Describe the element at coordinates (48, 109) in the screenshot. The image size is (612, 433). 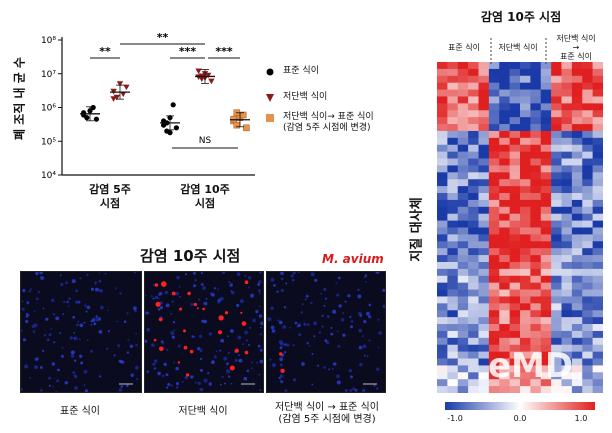
I see `y-tick-label: 10⁶` at that location.